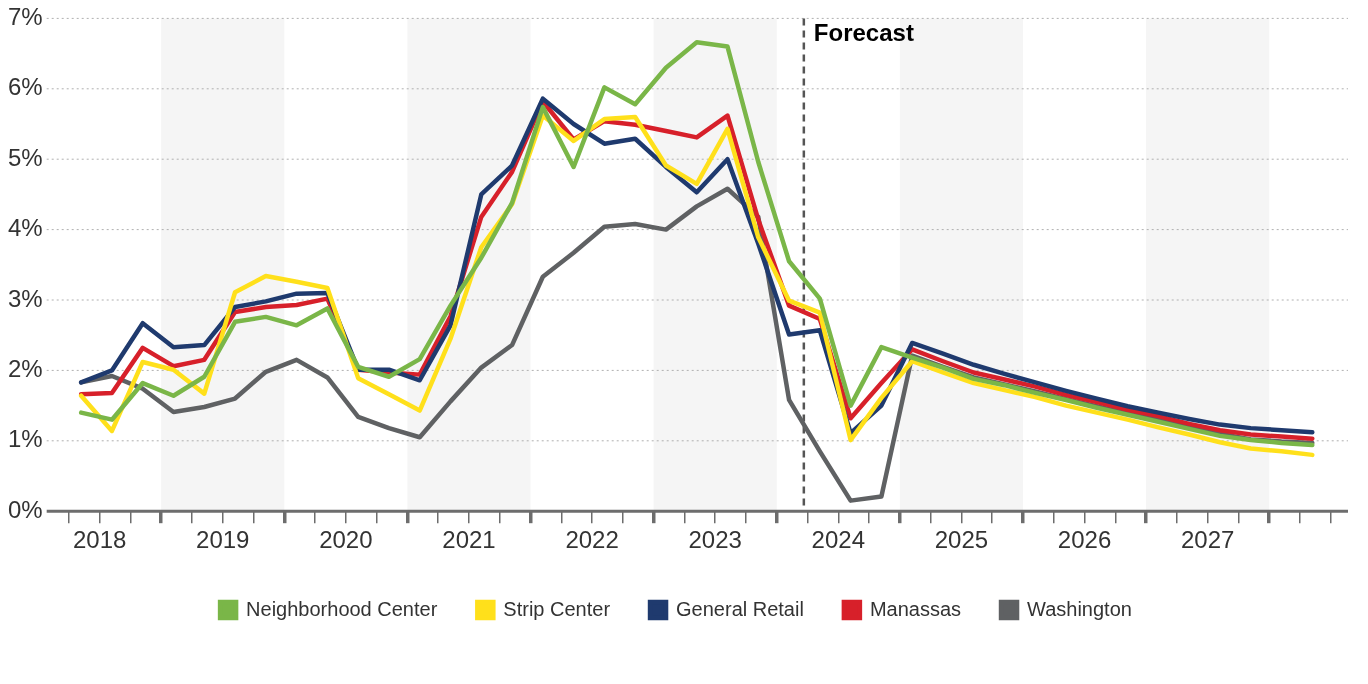  What do you see at coordinates (961, 540) in the screenshot?
I see `x-tick-label: 2025` at bounding box center [961, 540].